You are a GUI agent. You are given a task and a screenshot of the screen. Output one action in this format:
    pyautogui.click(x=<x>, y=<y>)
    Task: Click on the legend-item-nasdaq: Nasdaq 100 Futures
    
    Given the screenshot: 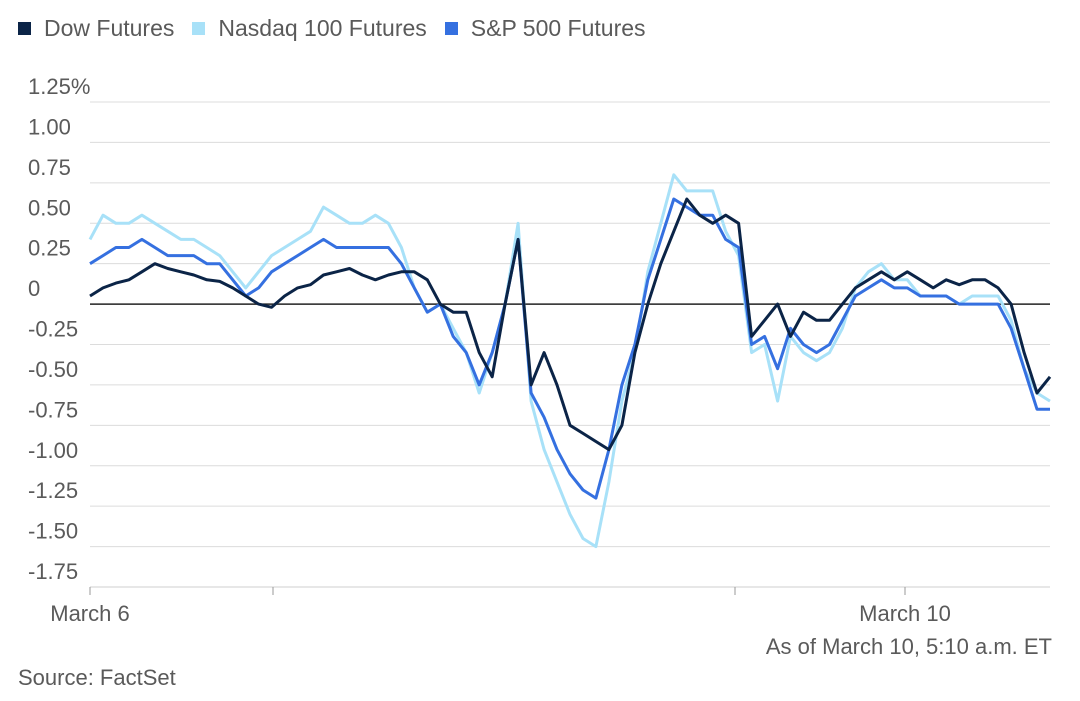 What is the action you would take?
    pyautogui.click(x=309, y=28)
    